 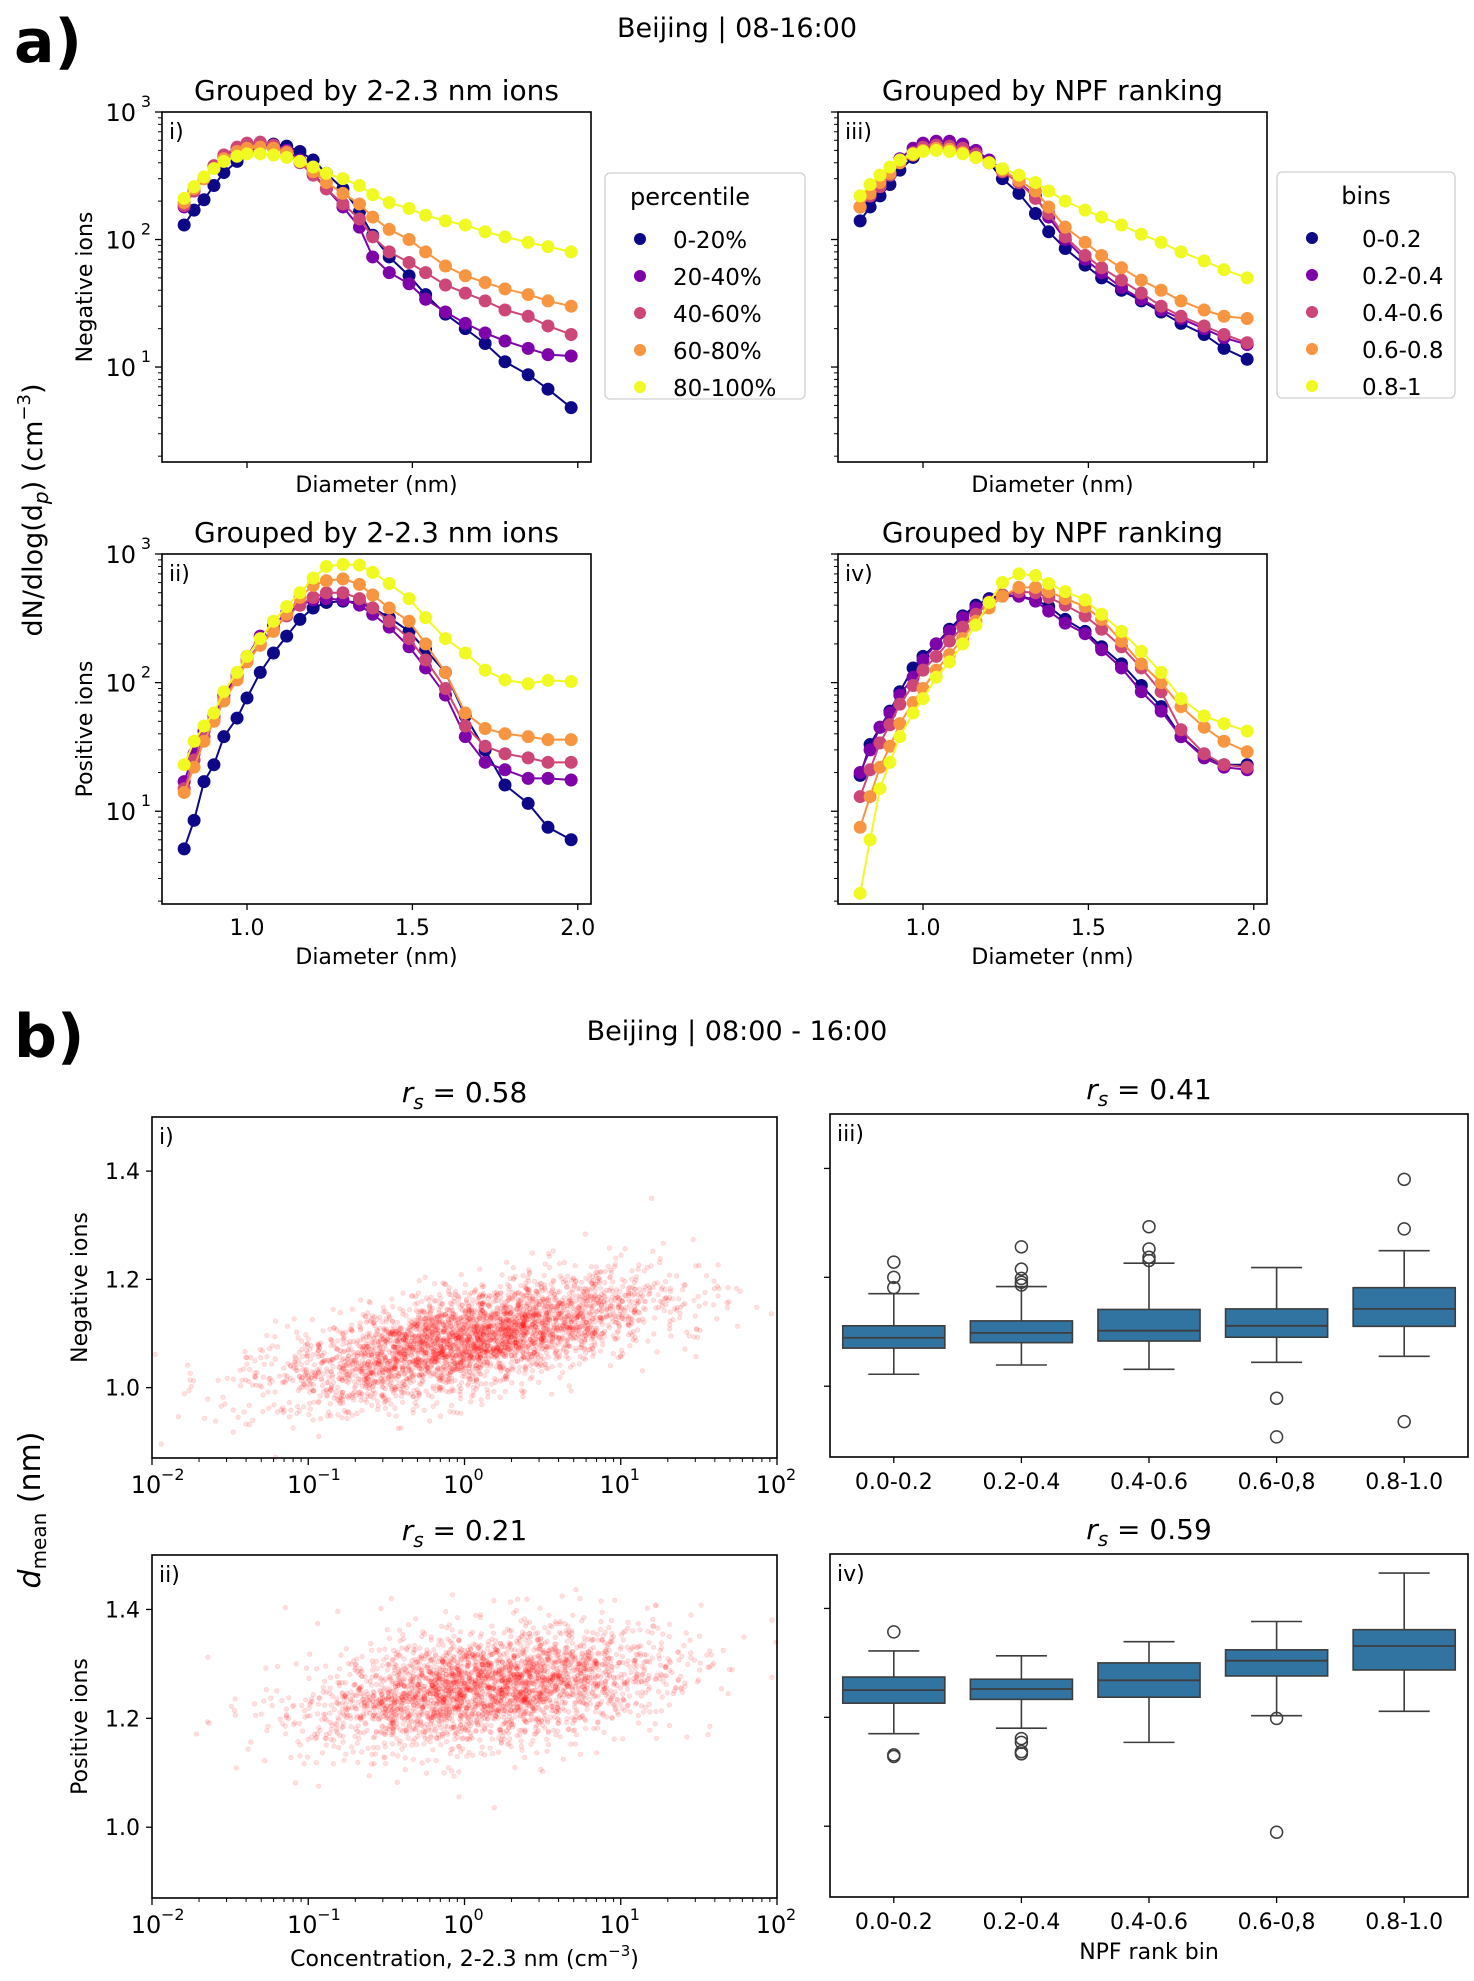 What do you see at coordinates (1088, 928) in the screenshot?
I see `x-tick-label: 1.5` at bounding box center [1088, 928].